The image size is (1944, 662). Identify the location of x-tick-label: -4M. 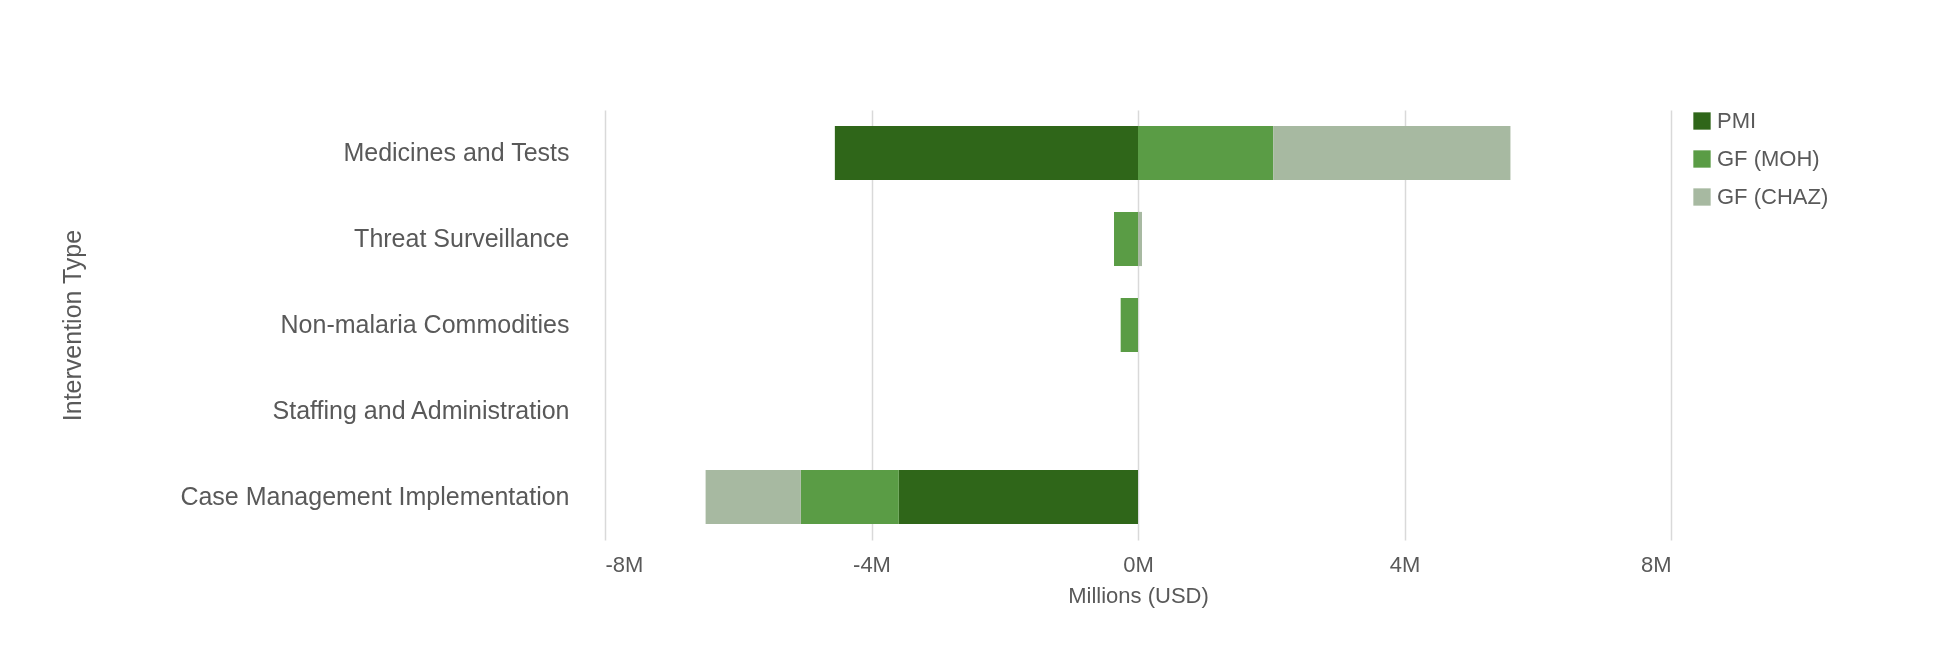
(872, 564).